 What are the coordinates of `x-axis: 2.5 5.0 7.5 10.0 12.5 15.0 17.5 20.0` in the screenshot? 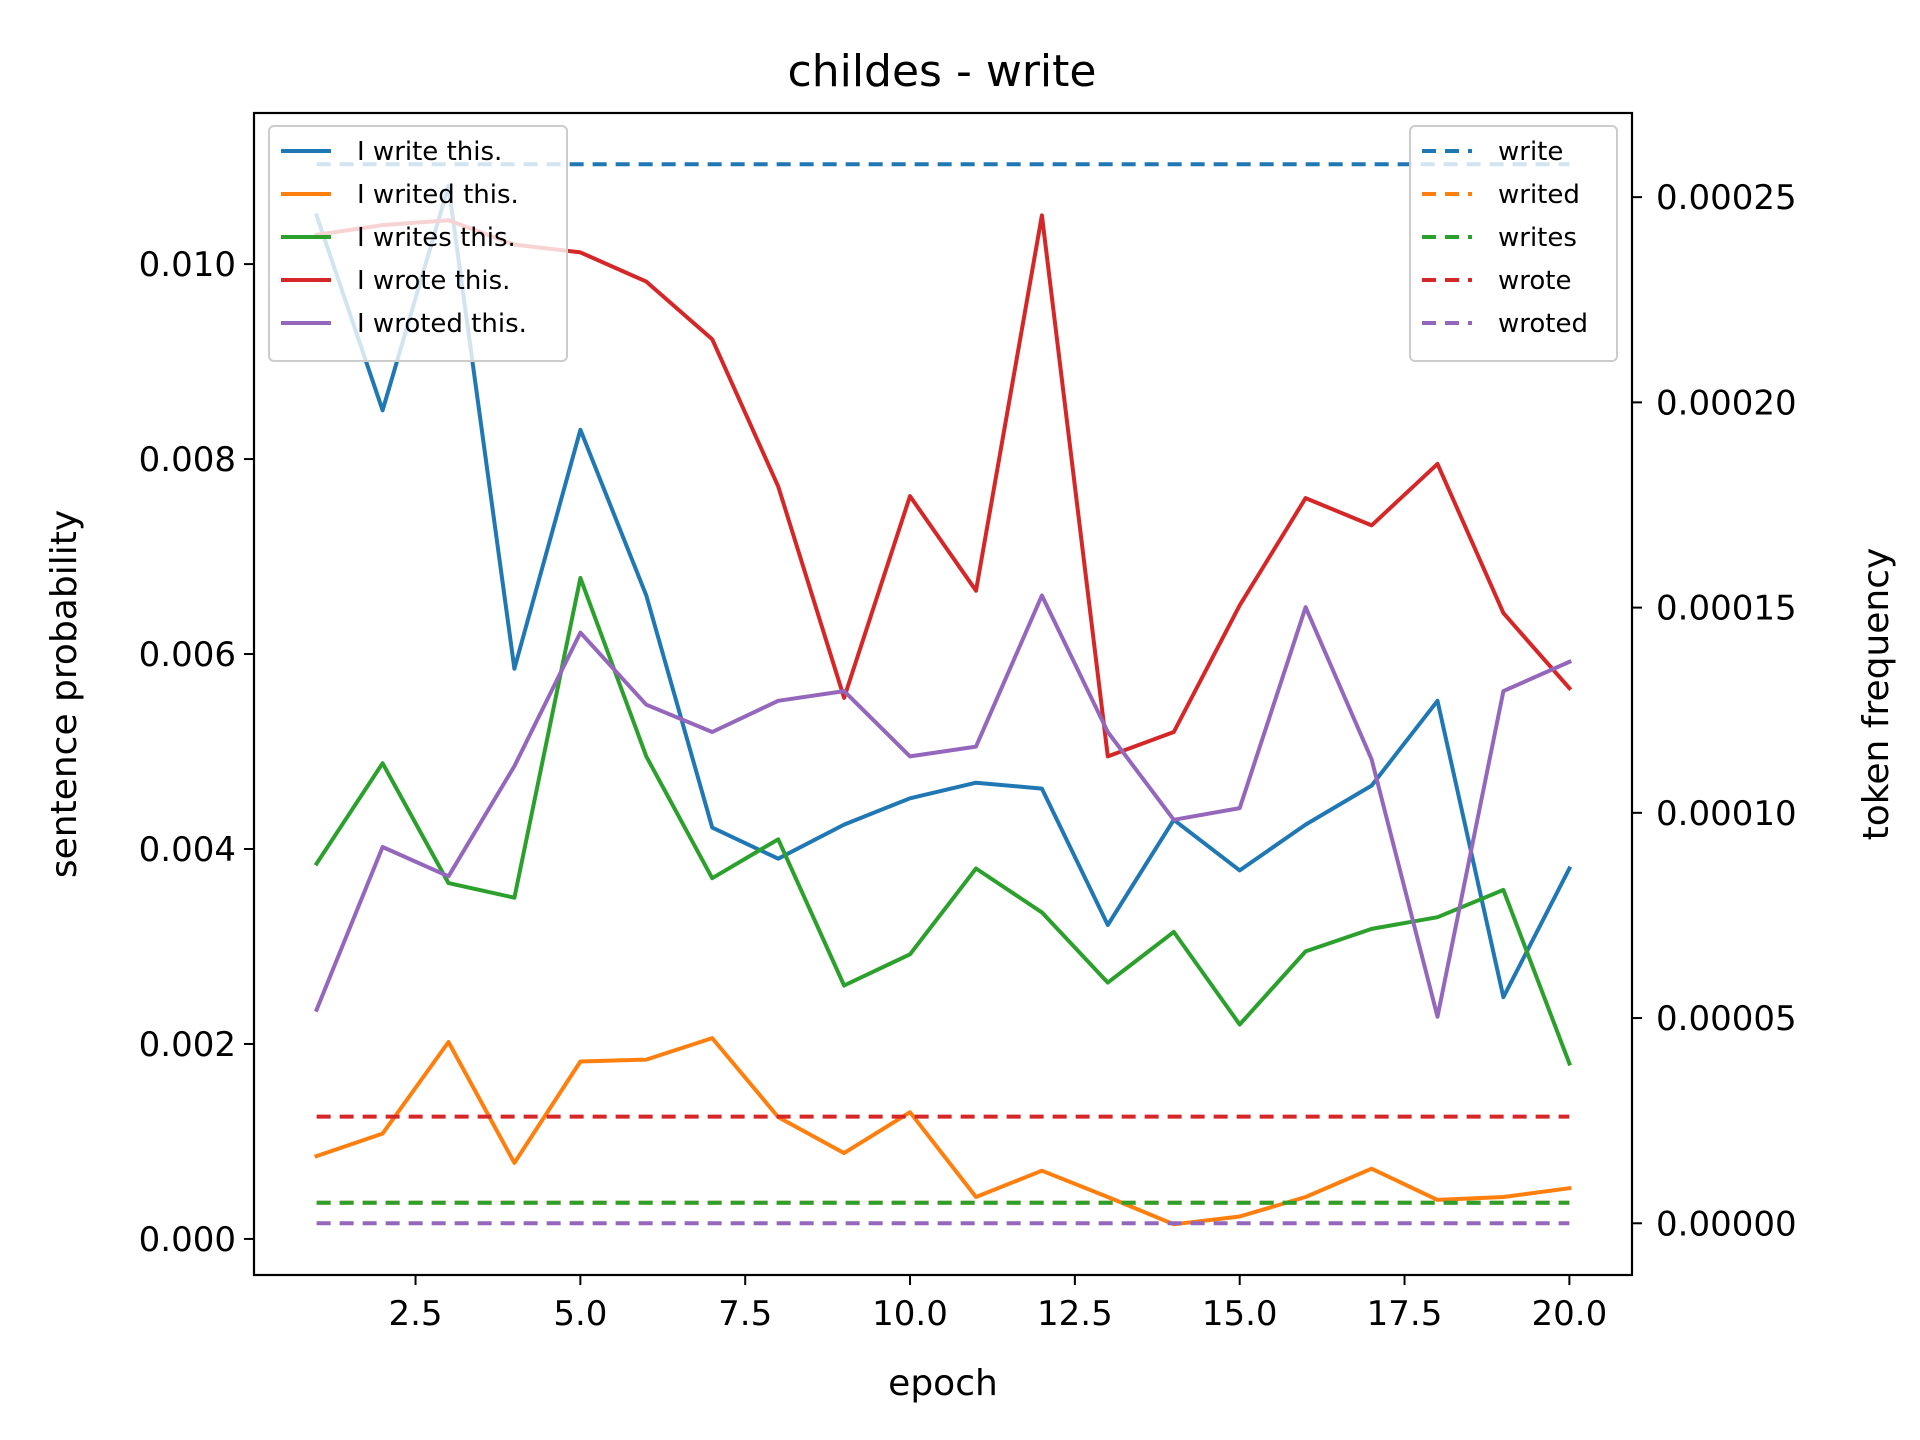 It's located at (997, 1304).